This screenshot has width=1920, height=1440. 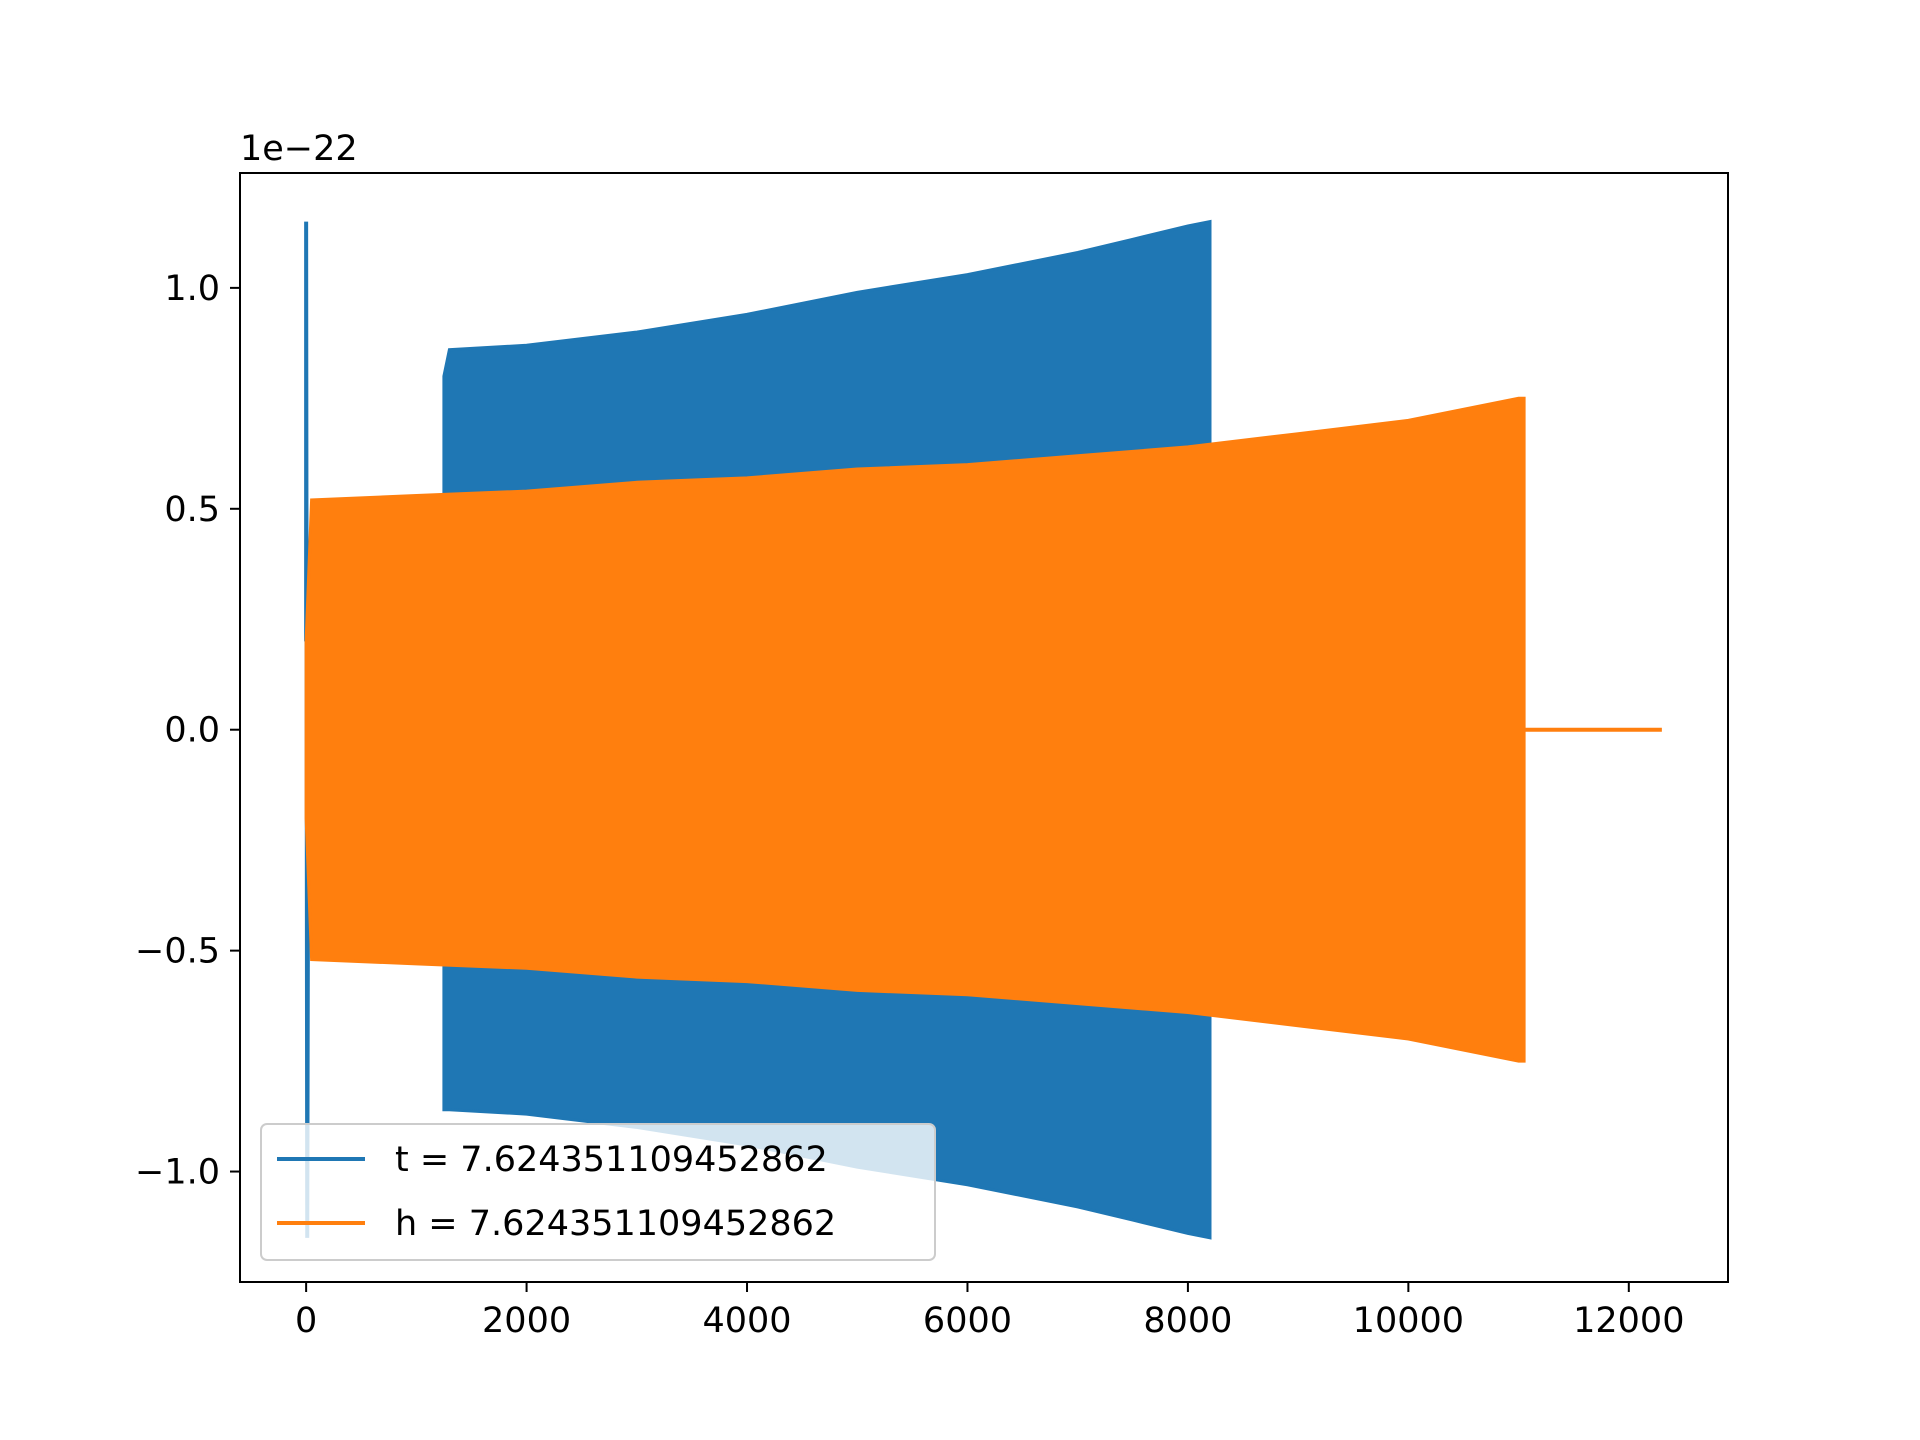 What do you see at coordinates (177, 952) in the screenshot?
I see `y-tick-label: −0.5` at bounding box center [177, 952].